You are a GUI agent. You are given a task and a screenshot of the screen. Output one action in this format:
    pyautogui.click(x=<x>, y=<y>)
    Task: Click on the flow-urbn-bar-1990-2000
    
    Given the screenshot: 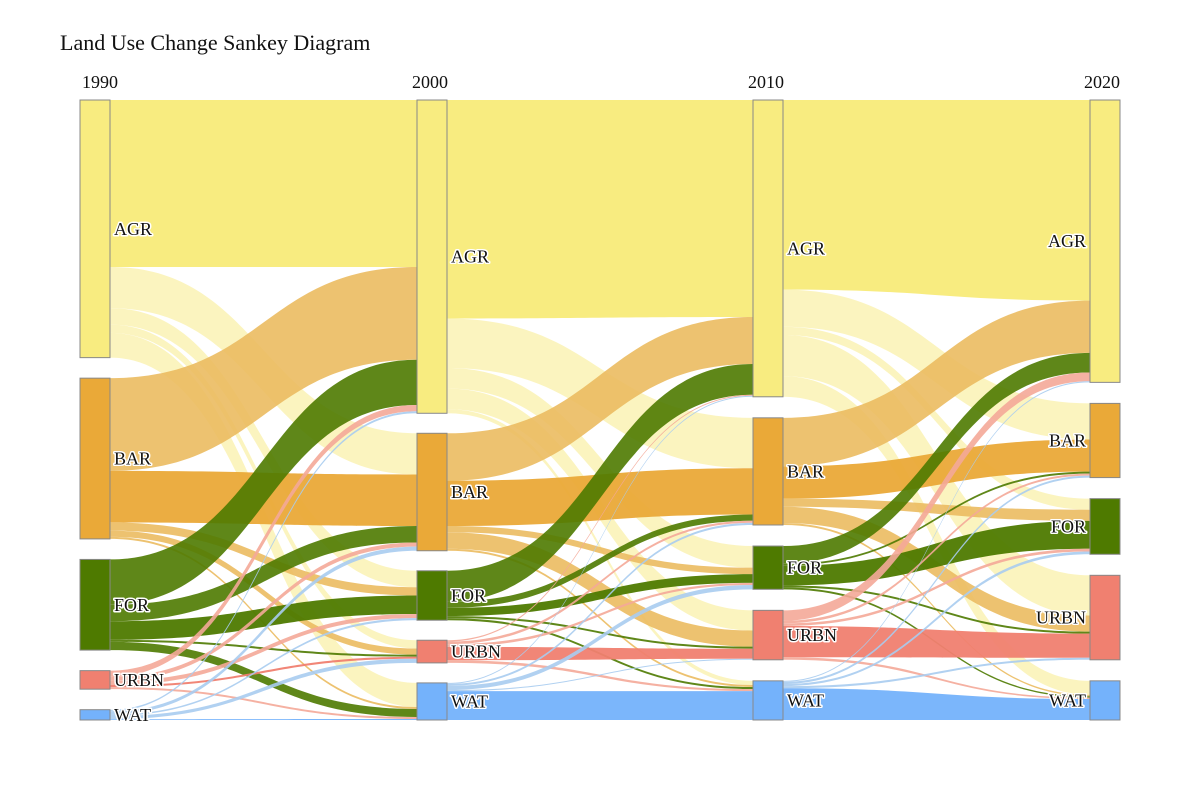 What is the action you would take?
    pyautogui.click(x=263, y=611)
    